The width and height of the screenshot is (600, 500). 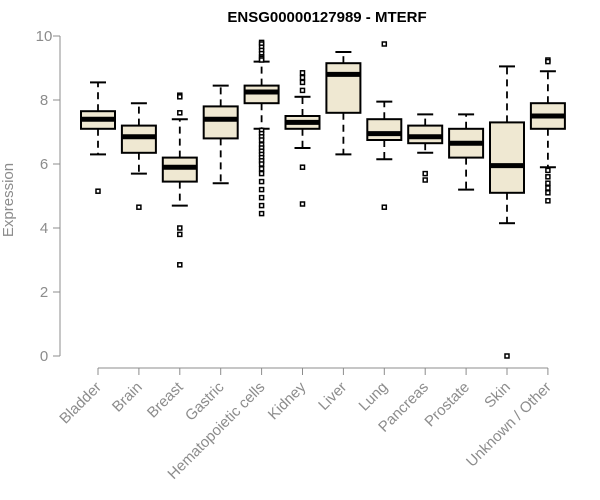 I want to click on box-unknown-other, so click(x=547, y=130).